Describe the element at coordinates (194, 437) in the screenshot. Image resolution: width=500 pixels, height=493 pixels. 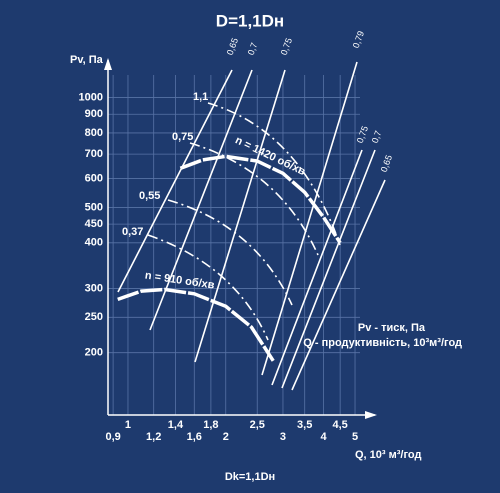
I see `x-tick-label: 1,6` at that location.